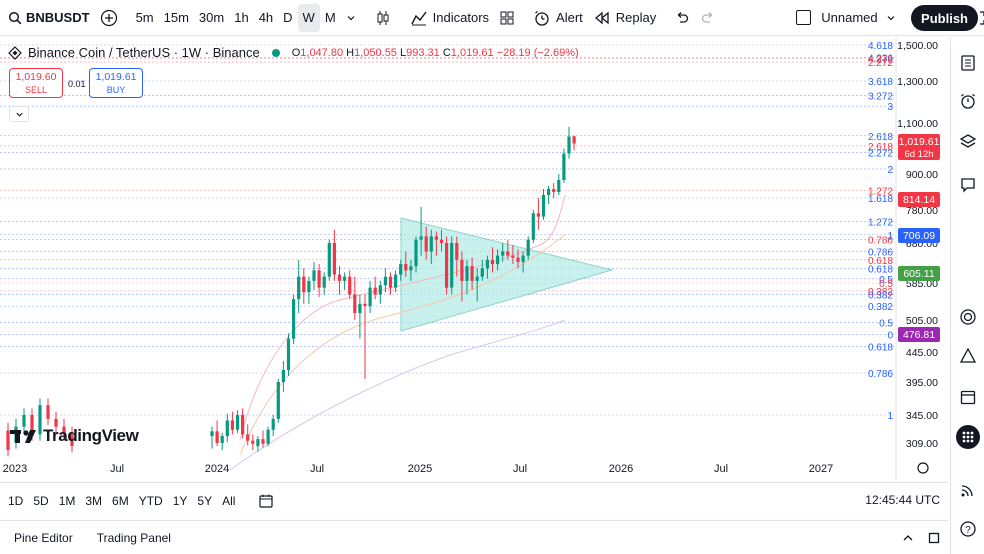 Image resolution: width=984 pixels, height=554 pixels. What do you see at coordinates (36, 90) in the screenshot?
I see `sell-label: SELL` at bounding box center [36, 90].